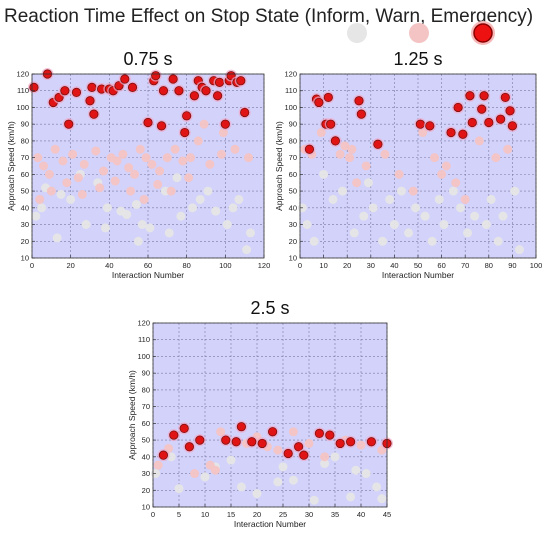 Image resolution: width=550 pixels, height=534 pixels. What do you see at coordinates (109, 265) in the screenshot?
I see `x-tick-label: 40` at bounding box center [109, 265].